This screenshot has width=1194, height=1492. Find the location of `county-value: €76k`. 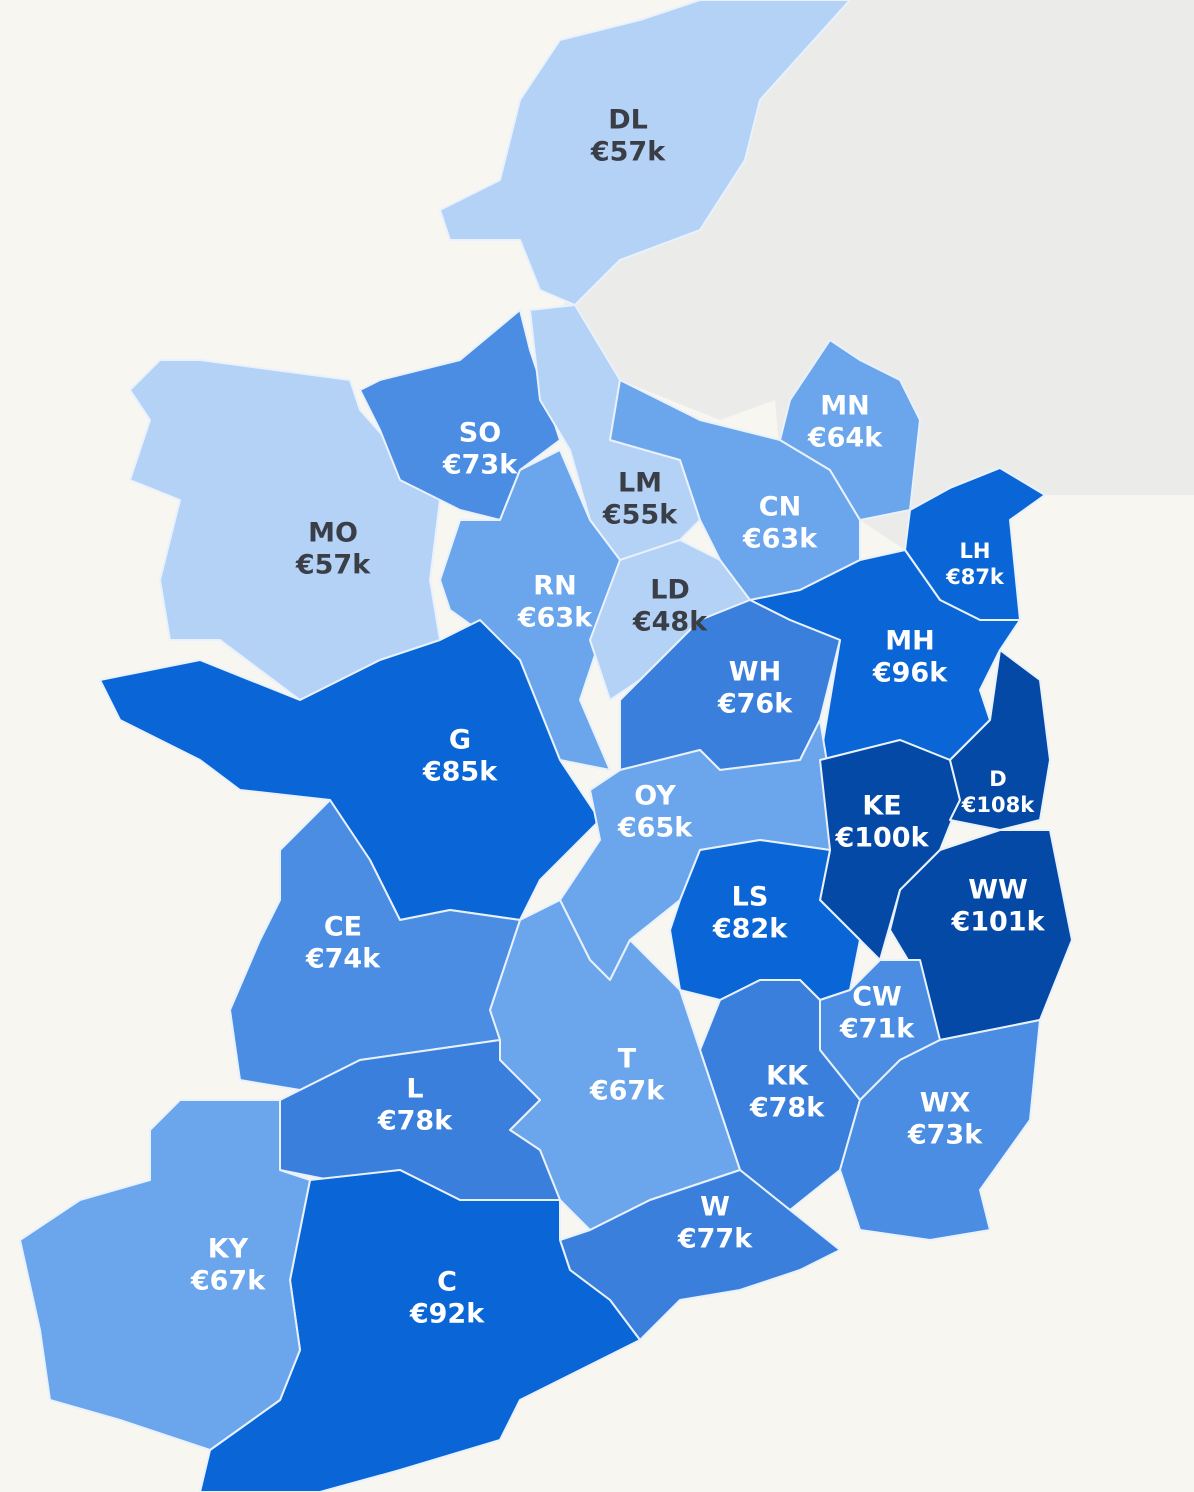

county-value: €76k is located at coordinates (755, 704).